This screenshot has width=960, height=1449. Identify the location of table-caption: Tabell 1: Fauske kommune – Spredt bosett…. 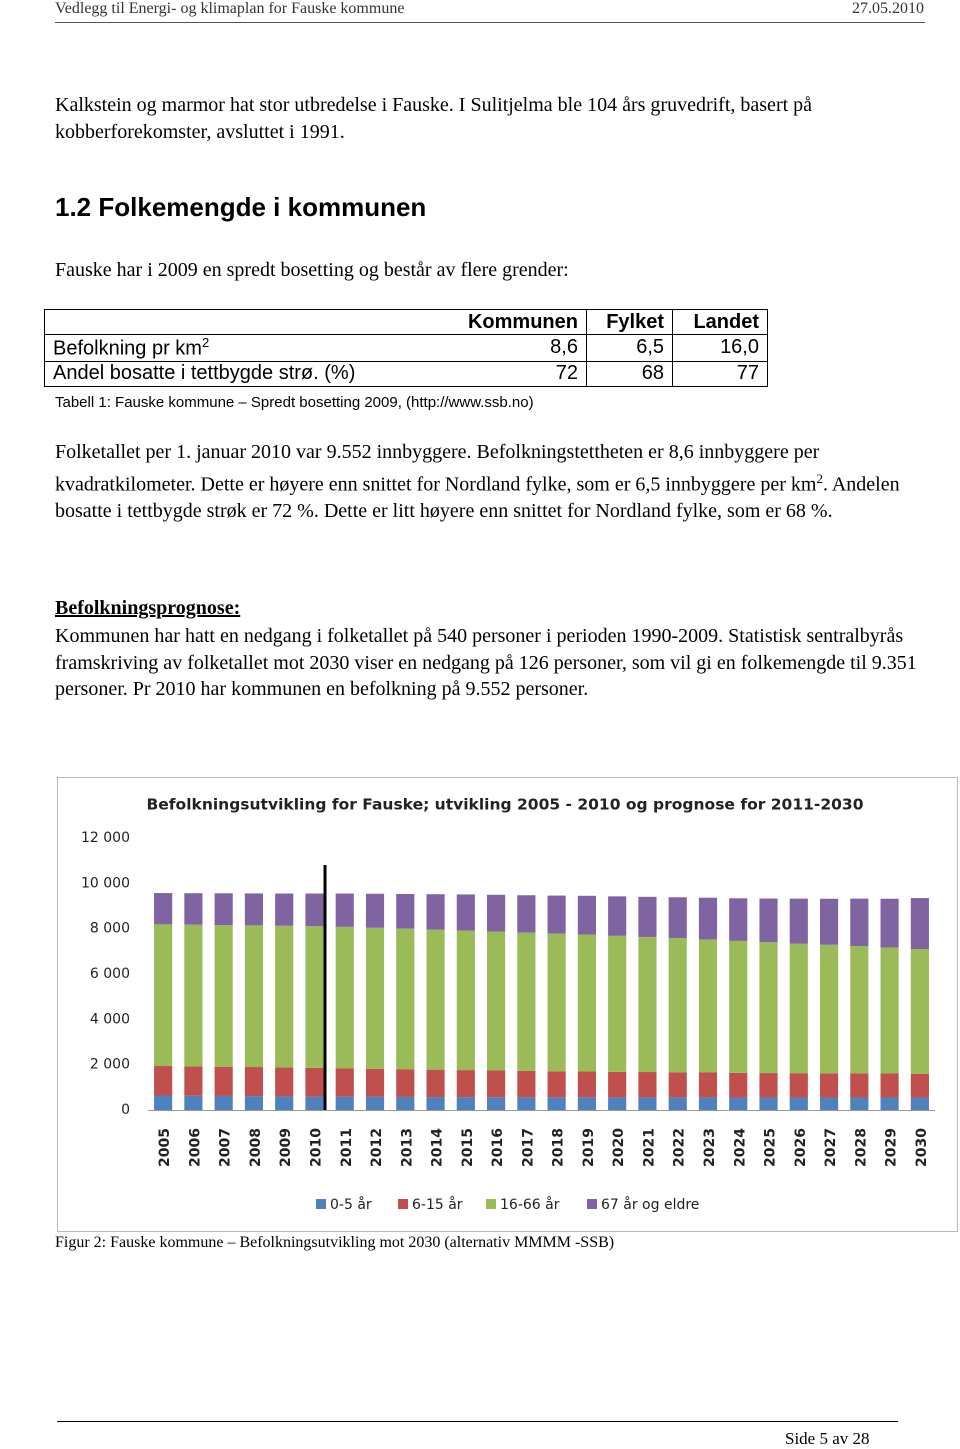
(294, 402).